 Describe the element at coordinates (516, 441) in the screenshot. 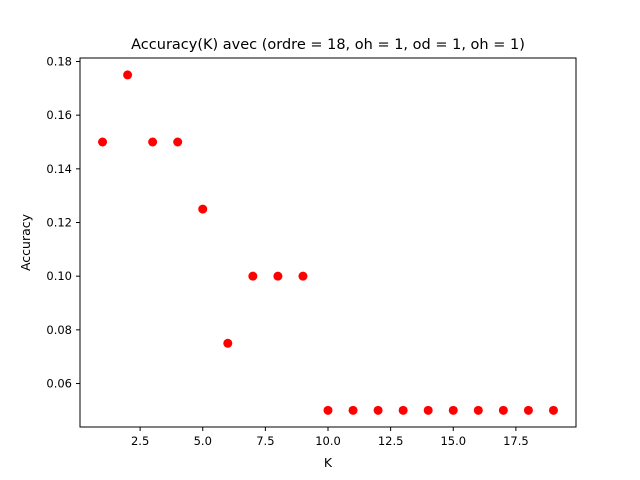

I see `x-tick-label: 17.5` at that location.